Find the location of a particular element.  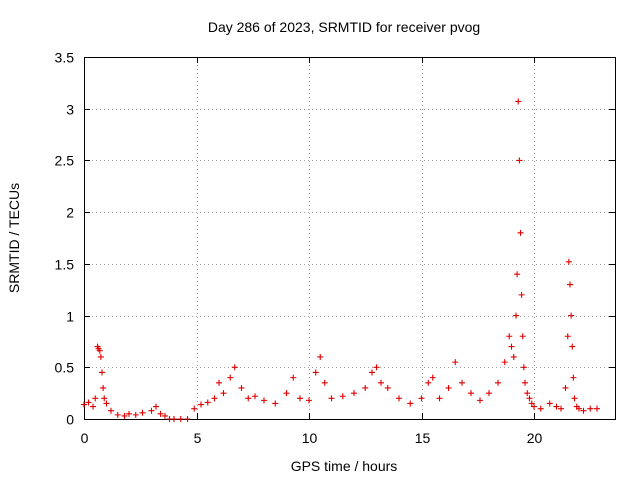

x-tick-label: 10 is located at coordinates (310, 438).